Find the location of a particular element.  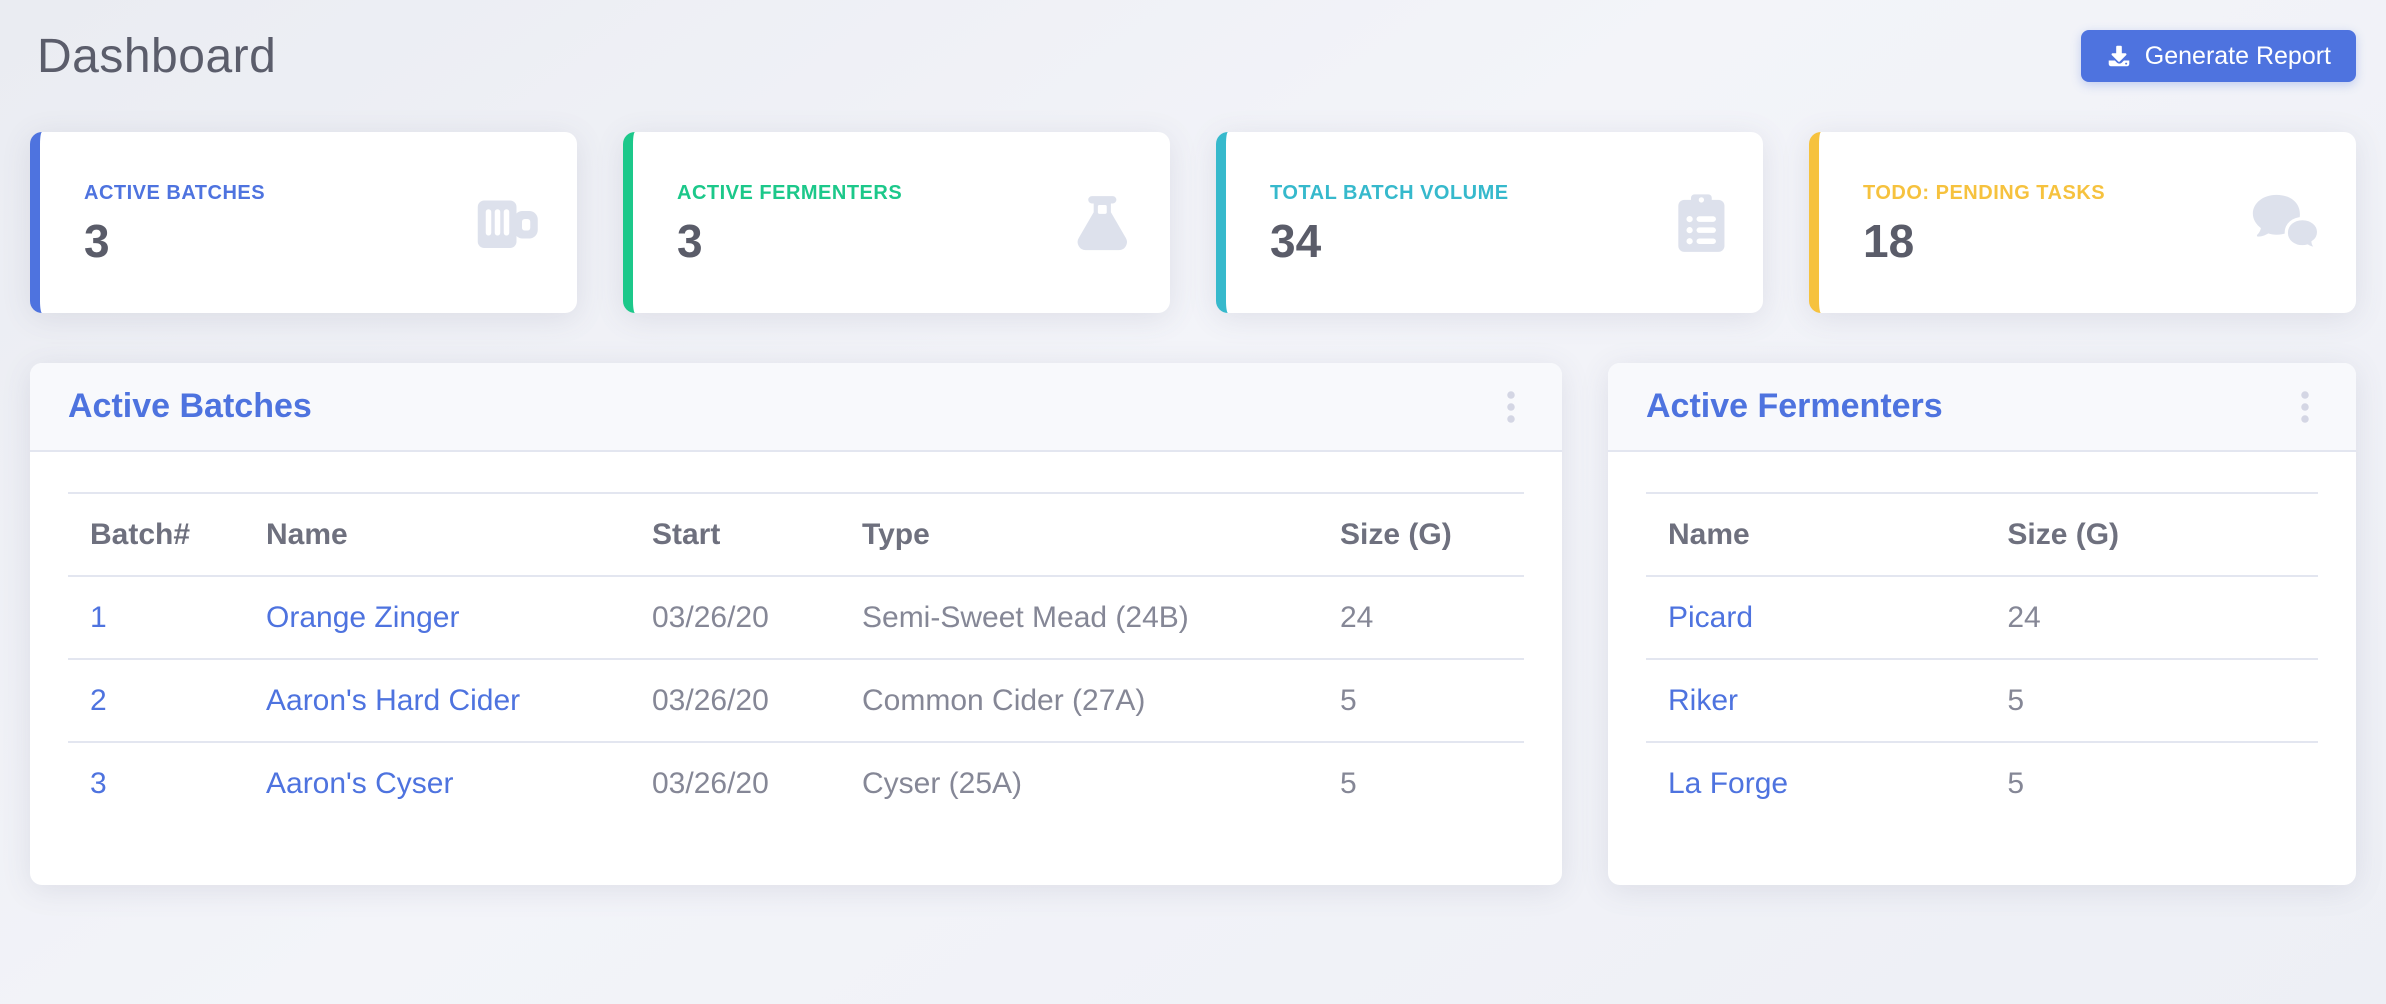

column-header-start: Start is located at coordinates (735, 535).